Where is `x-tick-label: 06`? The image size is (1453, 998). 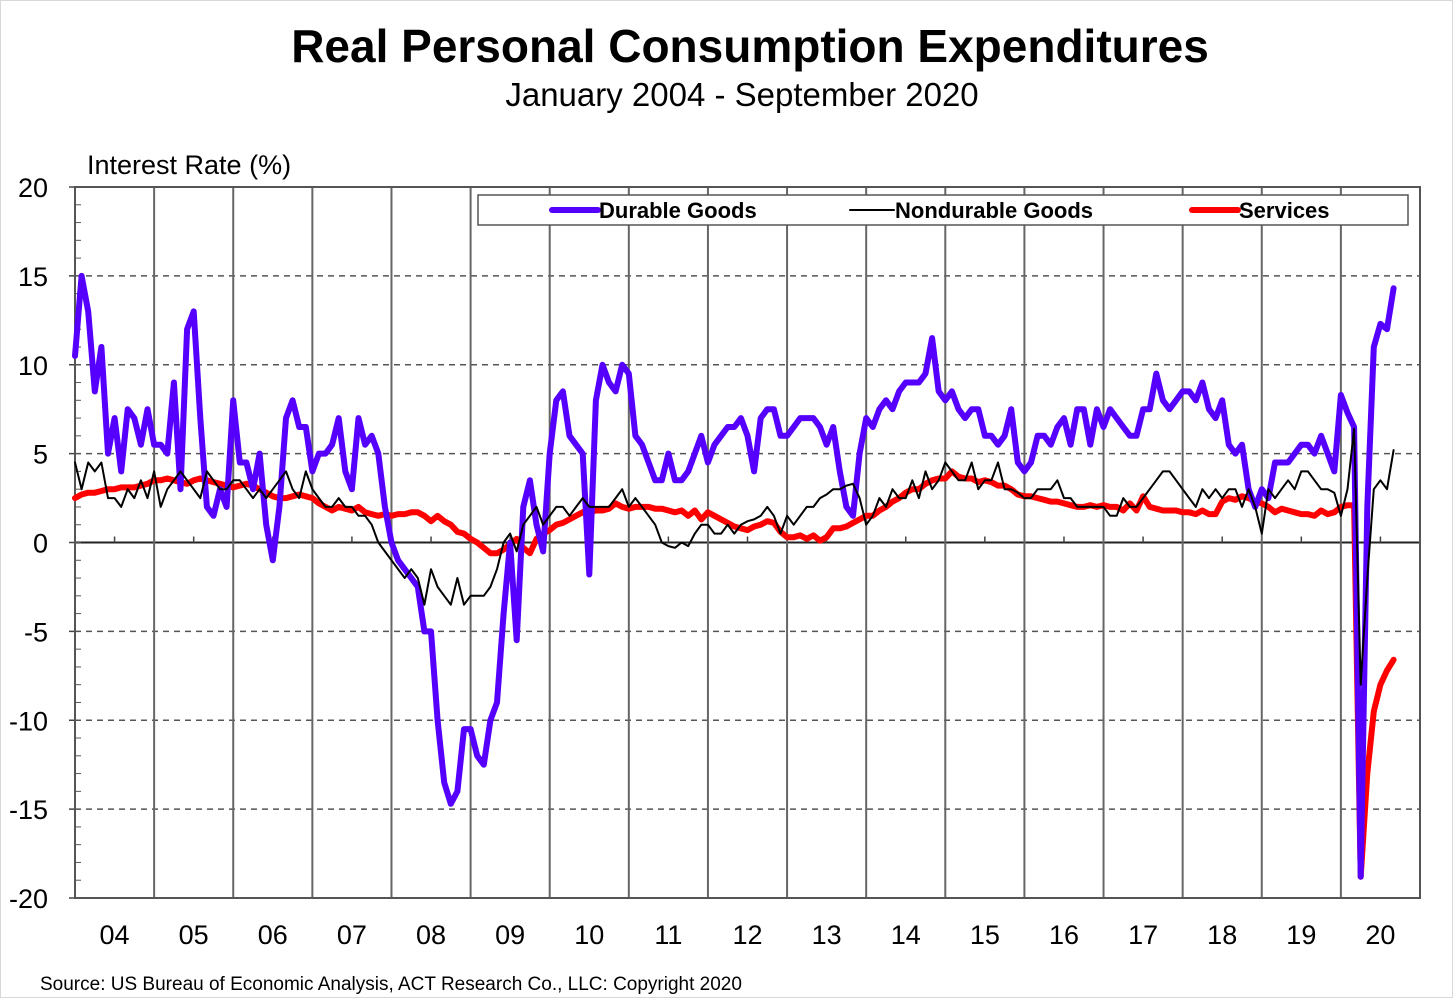 x-tick-label: 06 is located at coordinates (273, 935).